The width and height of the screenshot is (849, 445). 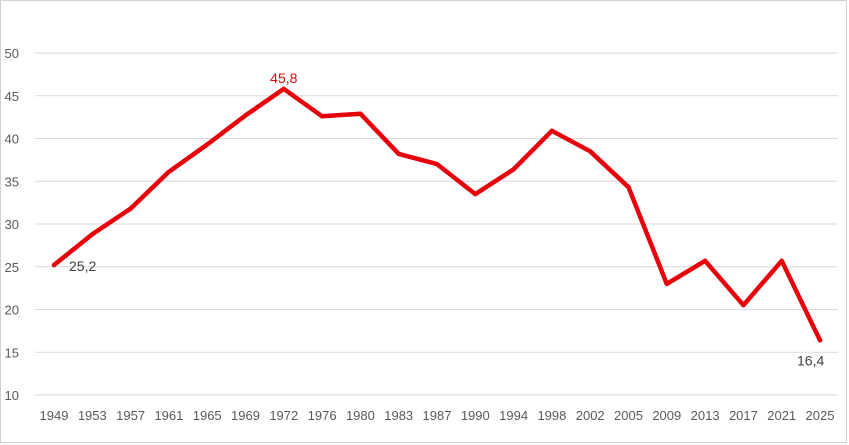 I want to click on x-tick-label: 1980, so click(x=360, y=415).